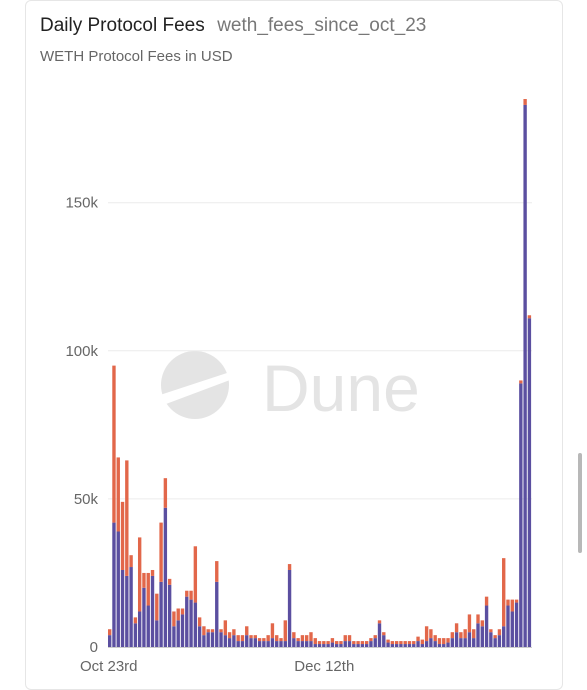  I want to click on chart-title: Daily Protocol Fees, so click(122, 25).